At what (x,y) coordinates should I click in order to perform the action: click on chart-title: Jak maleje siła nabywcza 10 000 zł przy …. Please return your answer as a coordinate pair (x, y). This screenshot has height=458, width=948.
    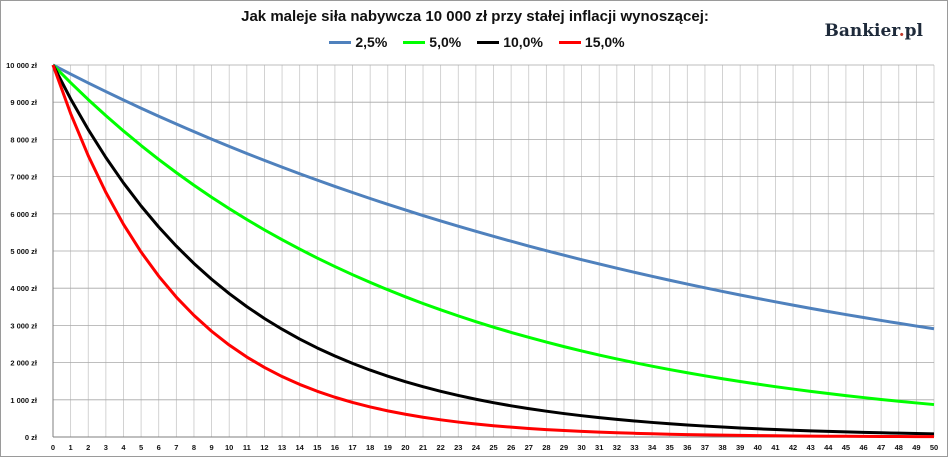
    Looking at the image, I should click on (475, 16).